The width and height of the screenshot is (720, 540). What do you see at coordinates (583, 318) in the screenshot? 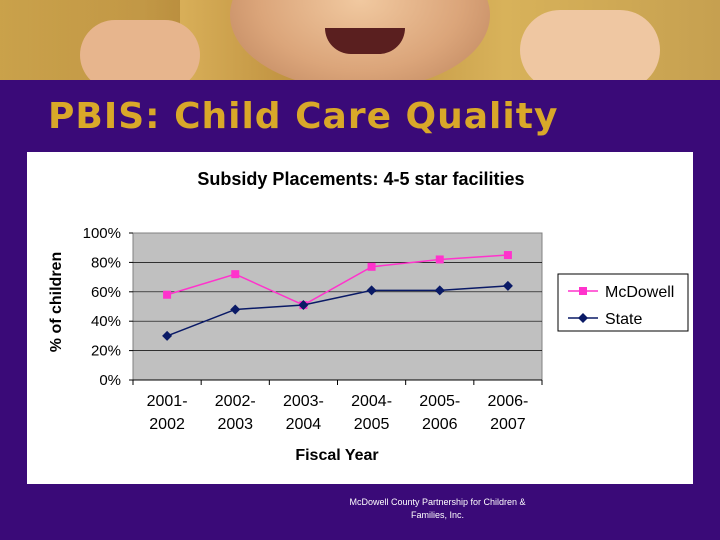
I see `legend-marker-state` at bounding box center [583, 318].